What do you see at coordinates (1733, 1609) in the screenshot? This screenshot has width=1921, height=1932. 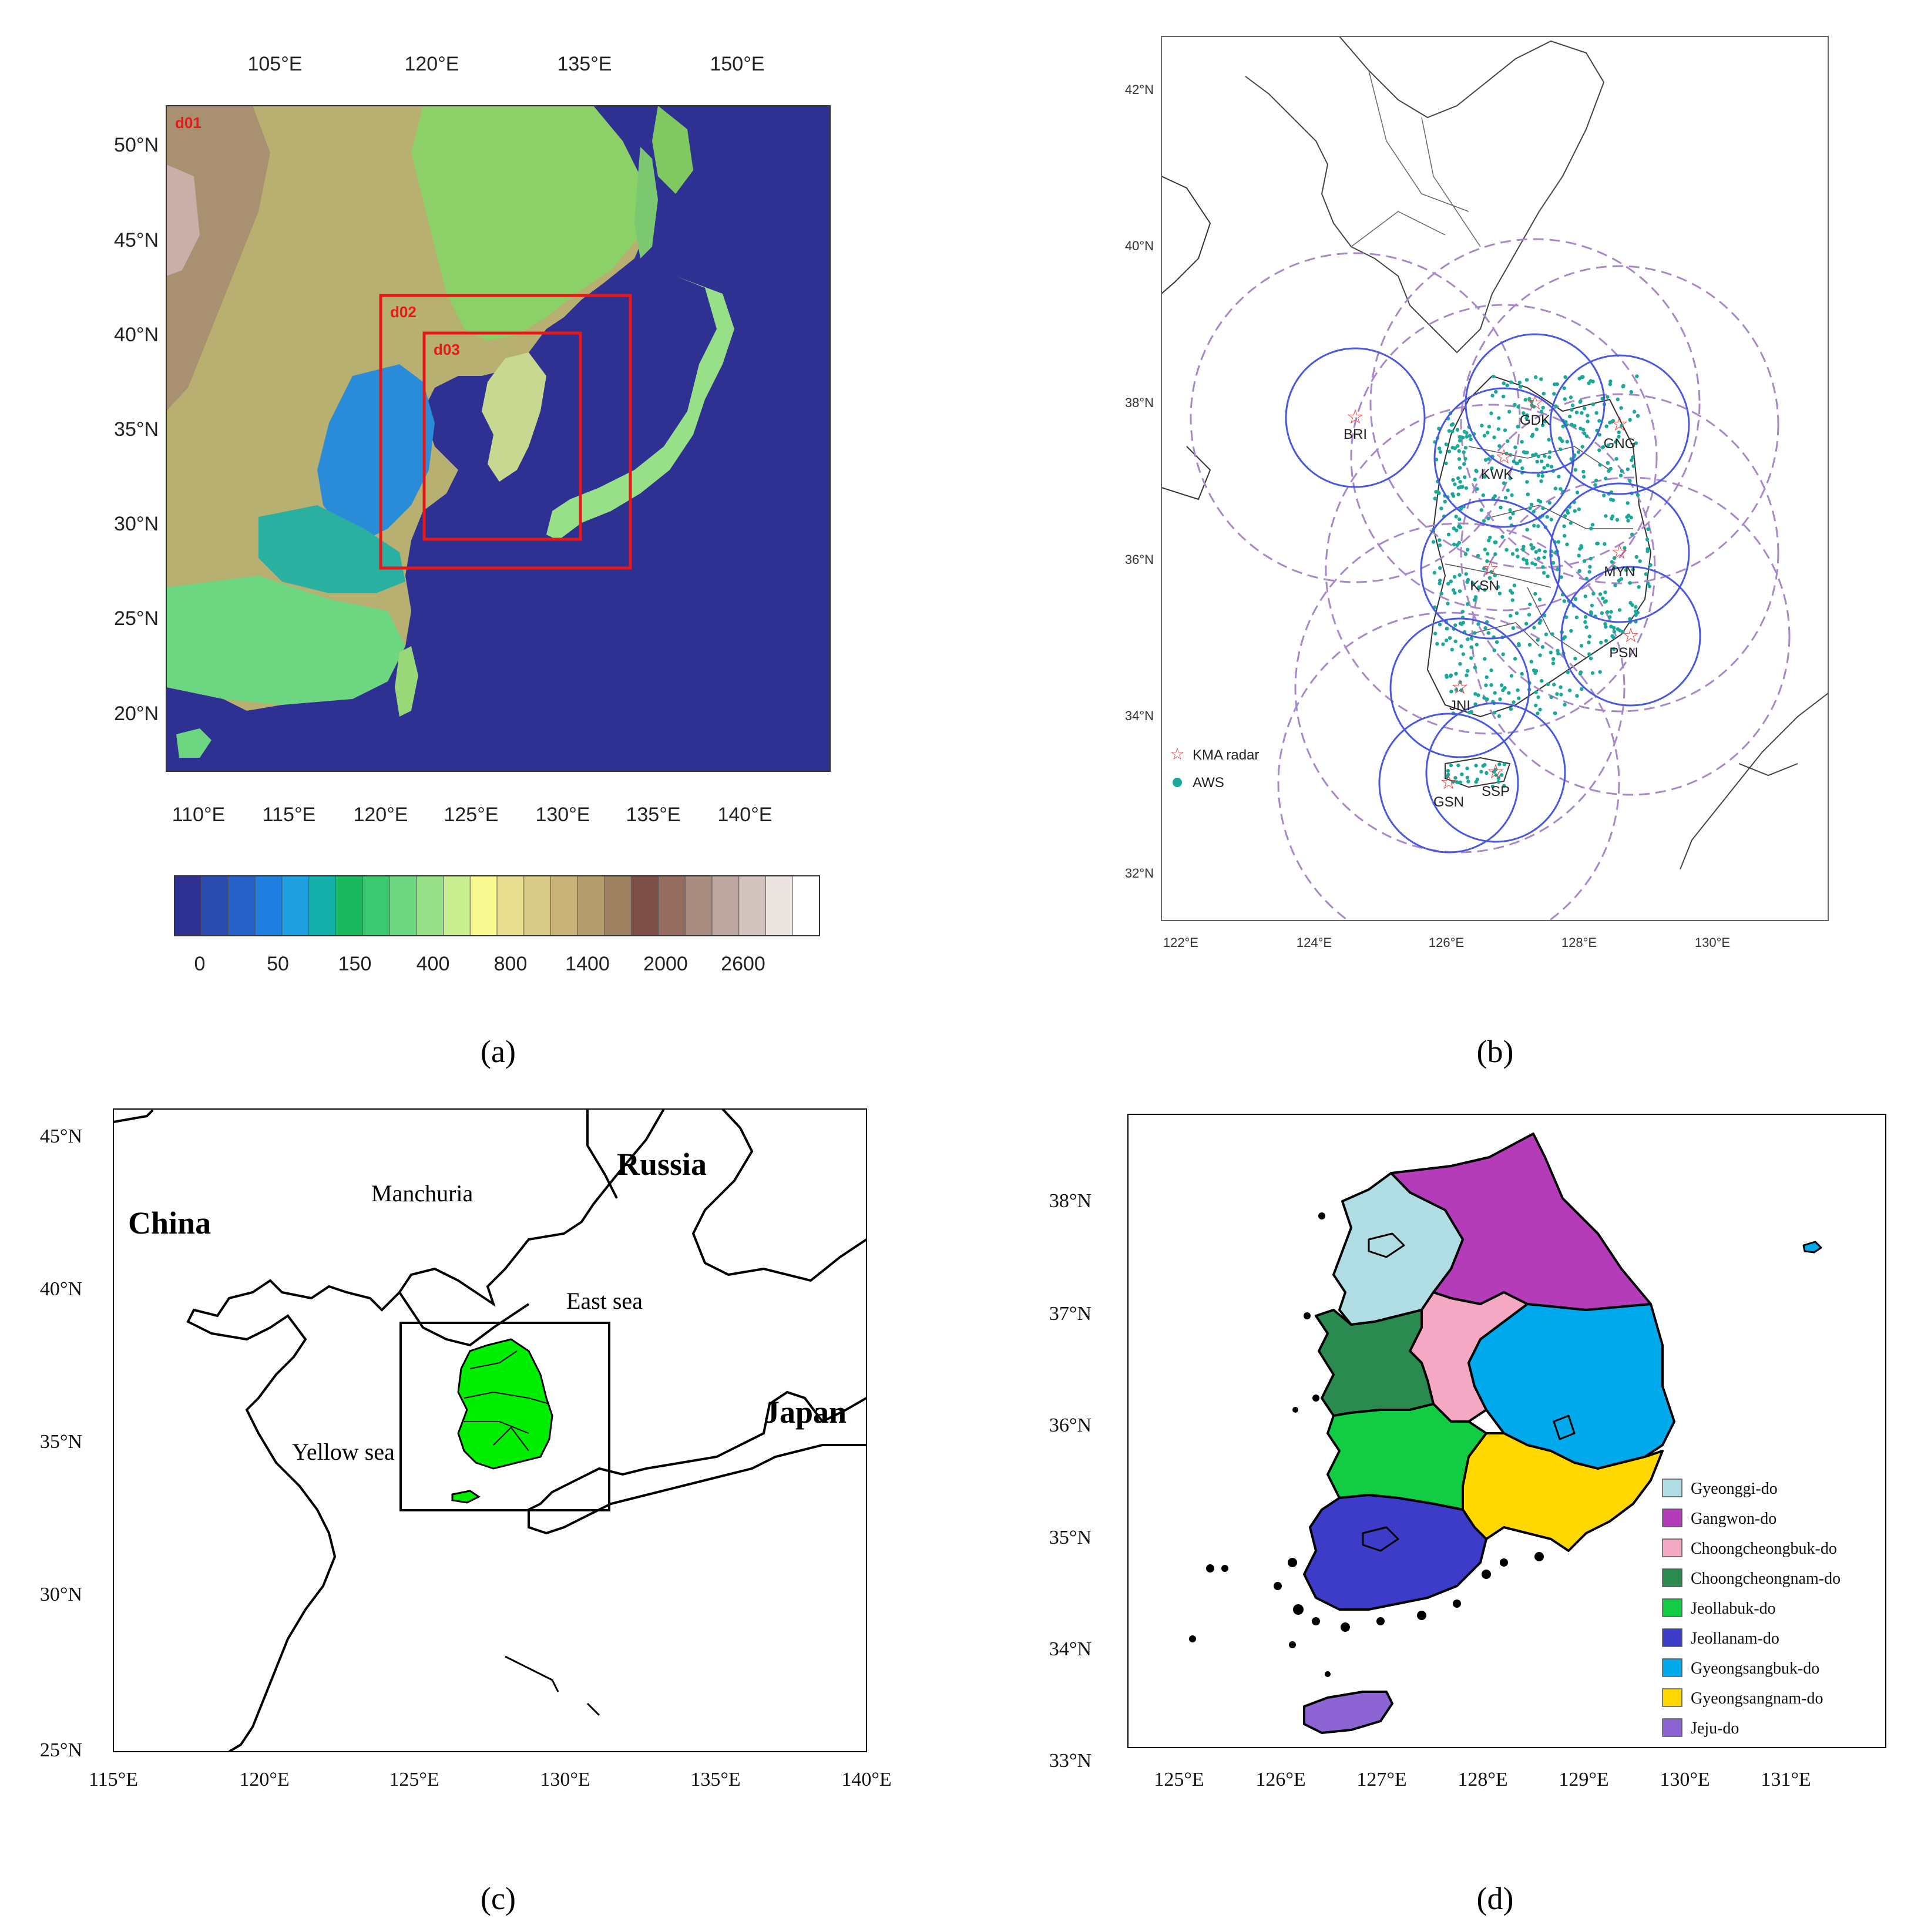 I see `legend-label: Jeollabuk-do` at bounding box center [1733, 1609].